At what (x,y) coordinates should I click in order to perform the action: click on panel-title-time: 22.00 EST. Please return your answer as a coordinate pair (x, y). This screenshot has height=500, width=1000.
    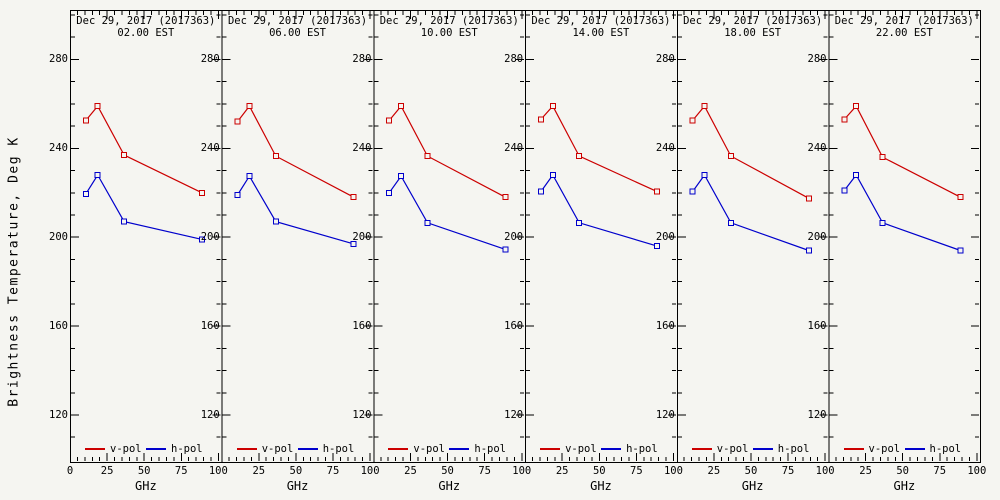
    Looking at the image, I should click on (904, 33).